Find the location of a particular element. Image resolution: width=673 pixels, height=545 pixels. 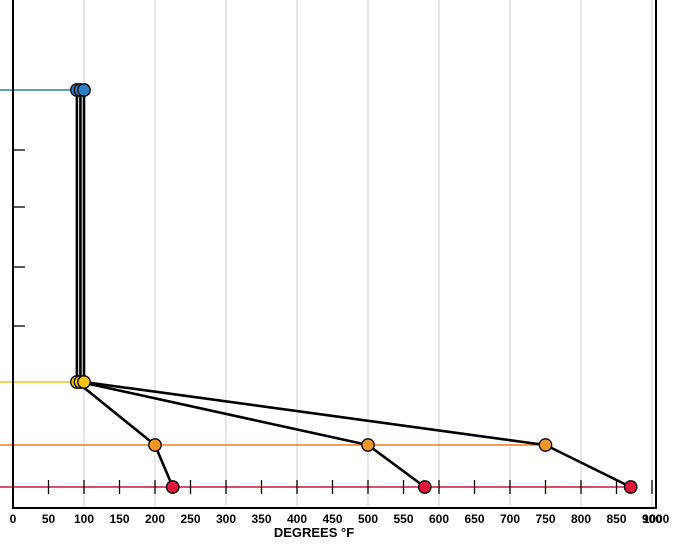

x-tick-label: 700 is located at coordinates (510, 519).